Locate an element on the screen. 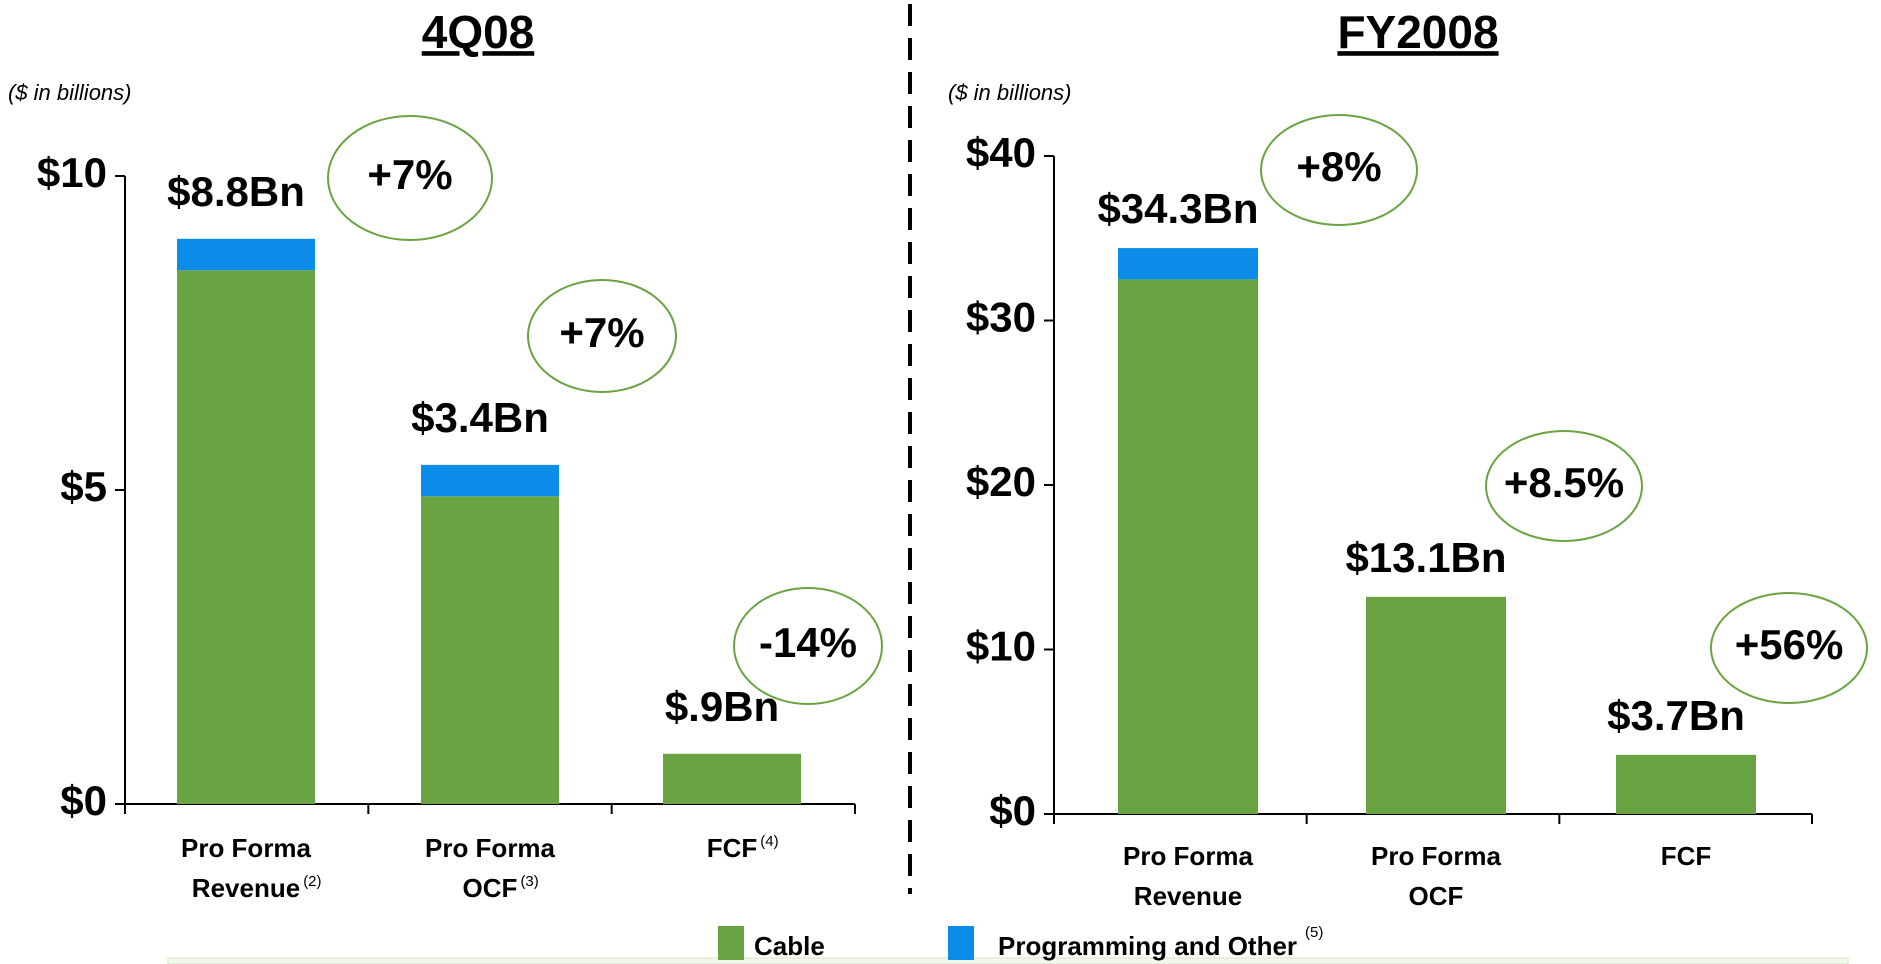 The height and width of the screenshot is (964, 1881). footnote: (2) is located at coordinates (312, 881).